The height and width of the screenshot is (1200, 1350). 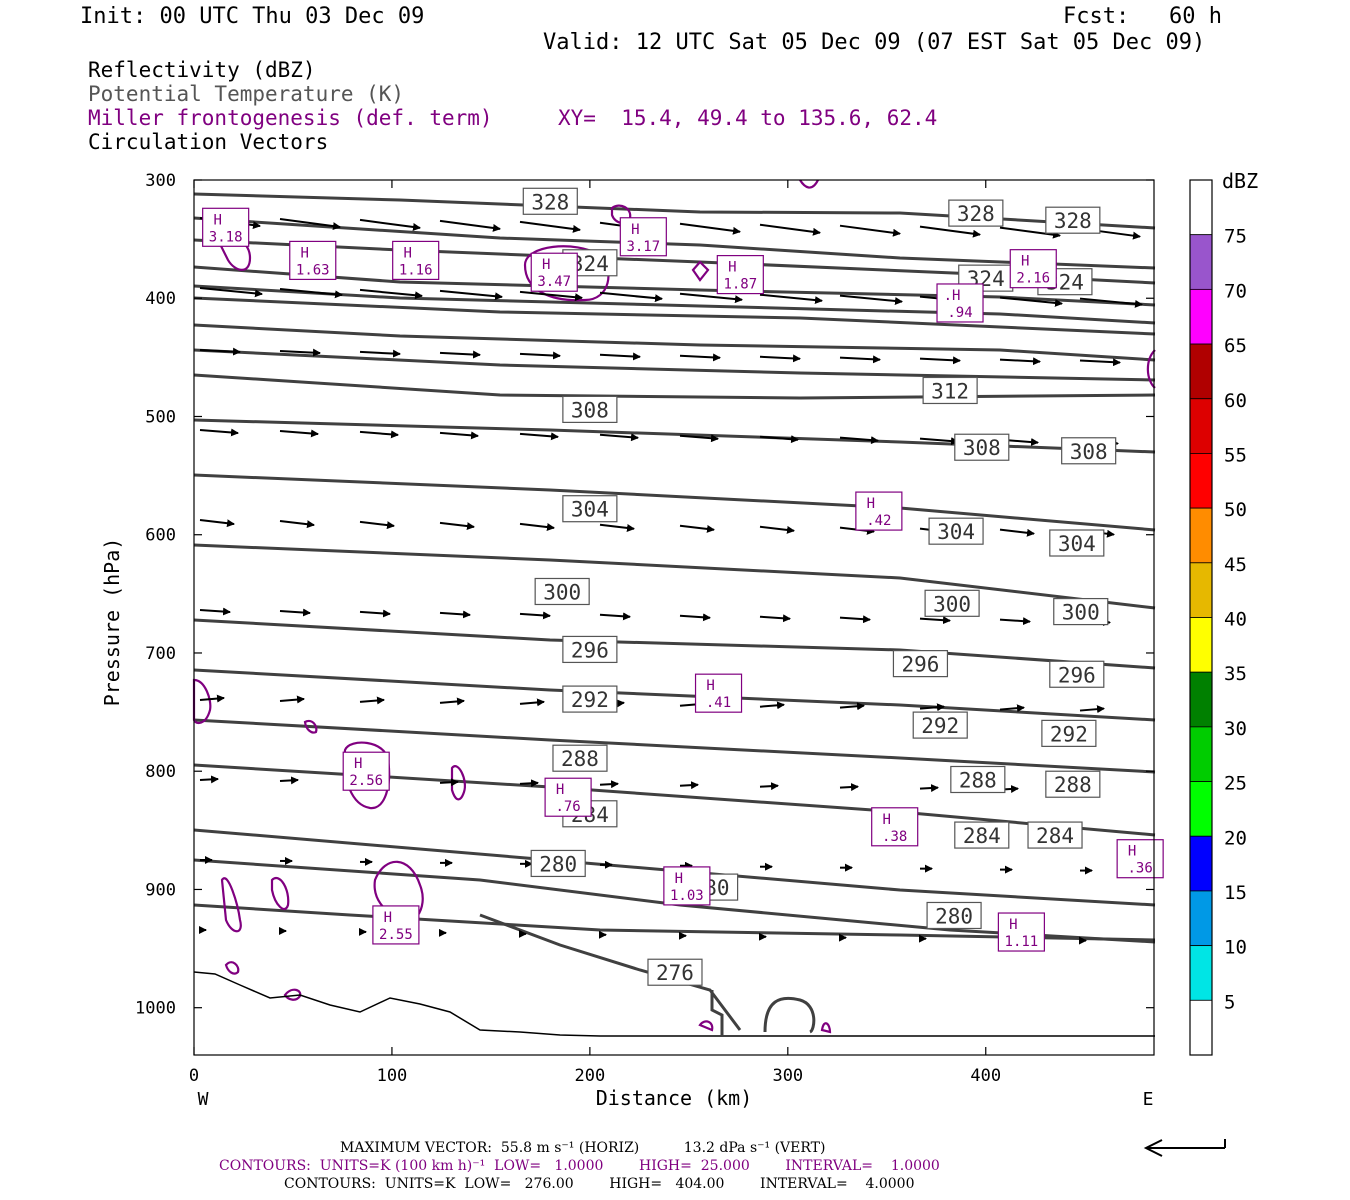 What do you see at coordinates (226, 237) in the screenshot?
I see `frontogenesis-max-value: 3.18` at bounding box center [226, 237].